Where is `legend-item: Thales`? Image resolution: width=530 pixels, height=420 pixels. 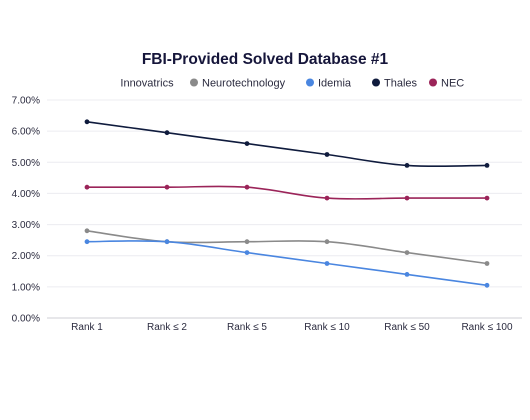
legend-item: Thales is located at coordinates (395, 84).